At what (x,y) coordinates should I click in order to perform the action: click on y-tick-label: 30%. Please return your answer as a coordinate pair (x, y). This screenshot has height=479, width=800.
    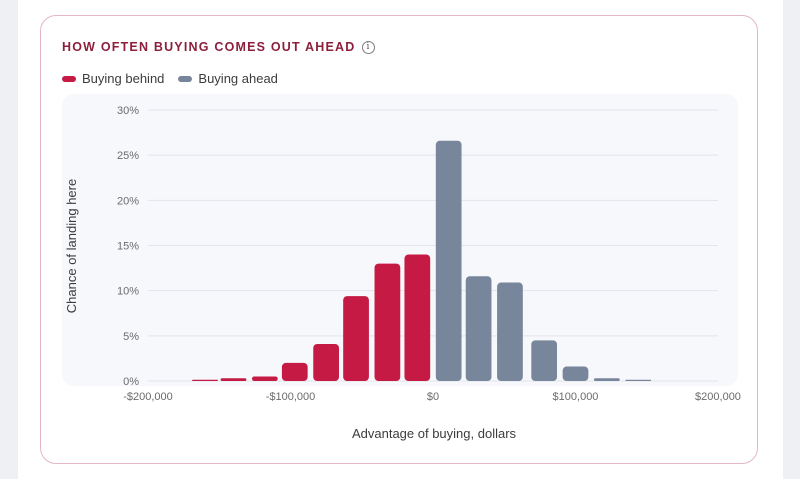
    Looking at the image, I should click on (128, 111).